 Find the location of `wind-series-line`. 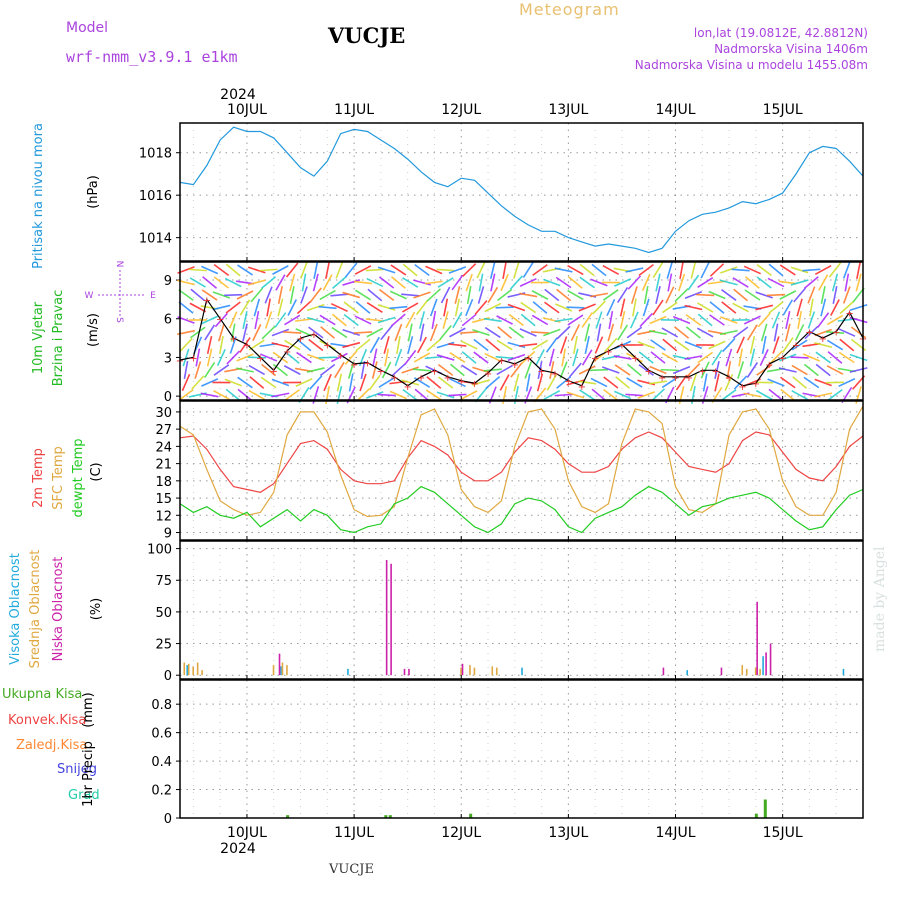

wind-series-line is located at coordinates (521, 342).